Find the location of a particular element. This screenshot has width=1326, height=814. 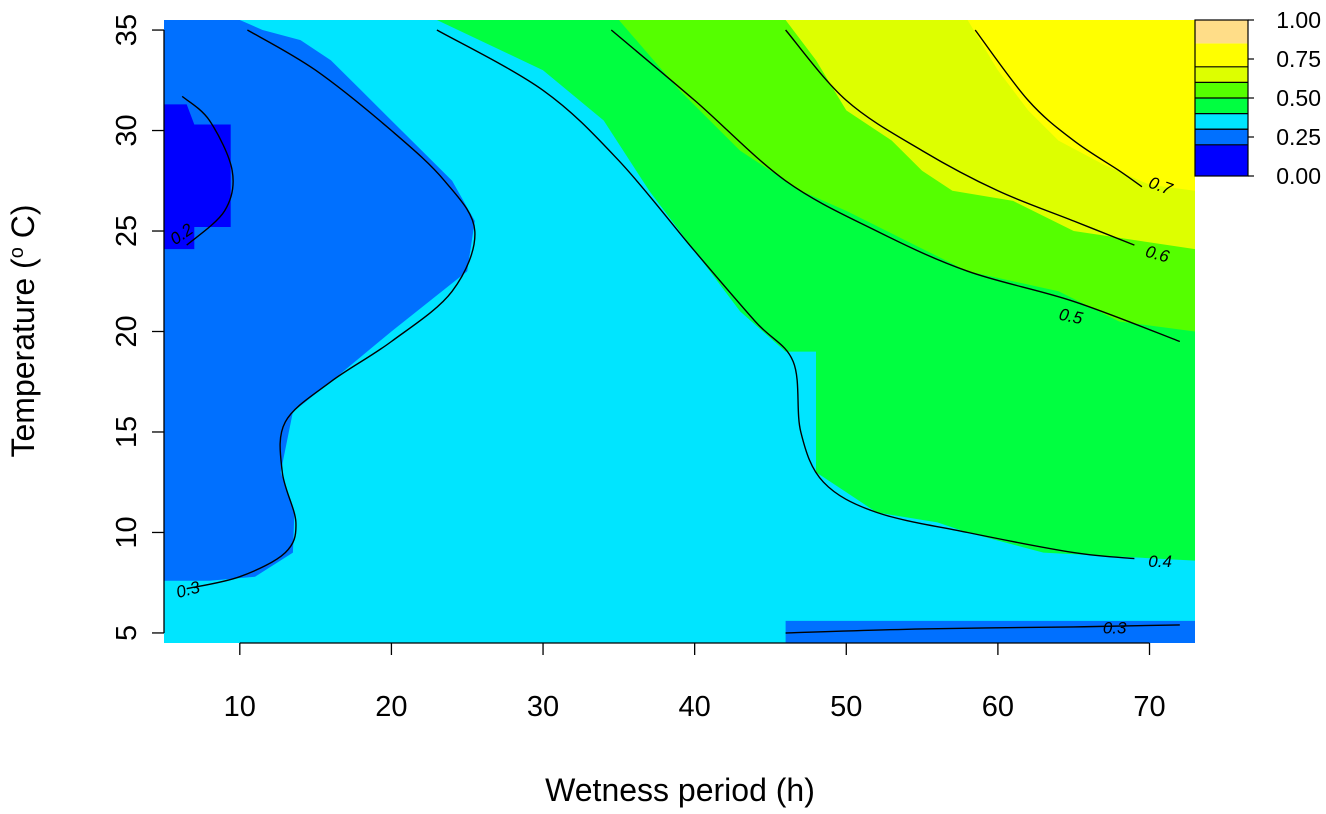

y-tick-label: 25 is located at coordinates (127, 231).